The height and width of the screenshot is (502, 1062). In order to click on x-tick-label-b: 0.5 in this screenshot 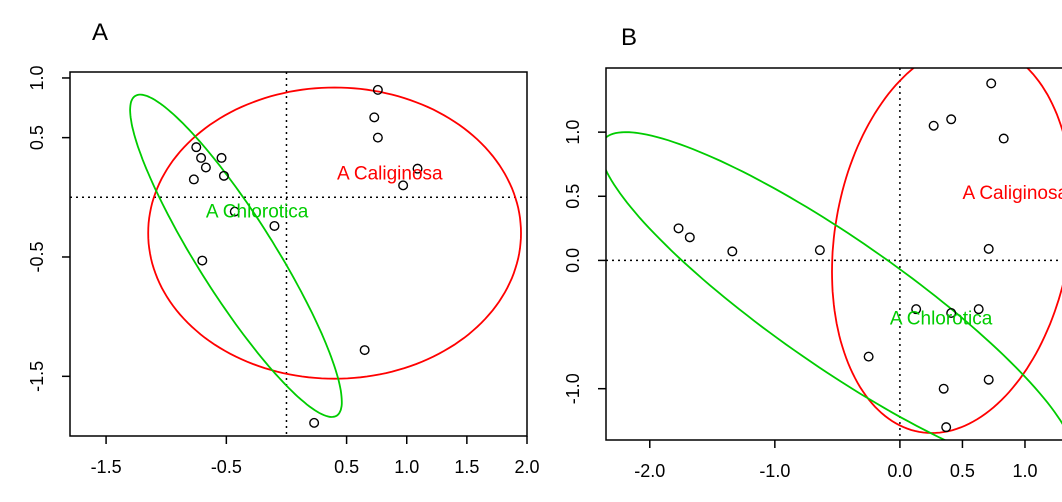, I will do `click(962, 471)`.